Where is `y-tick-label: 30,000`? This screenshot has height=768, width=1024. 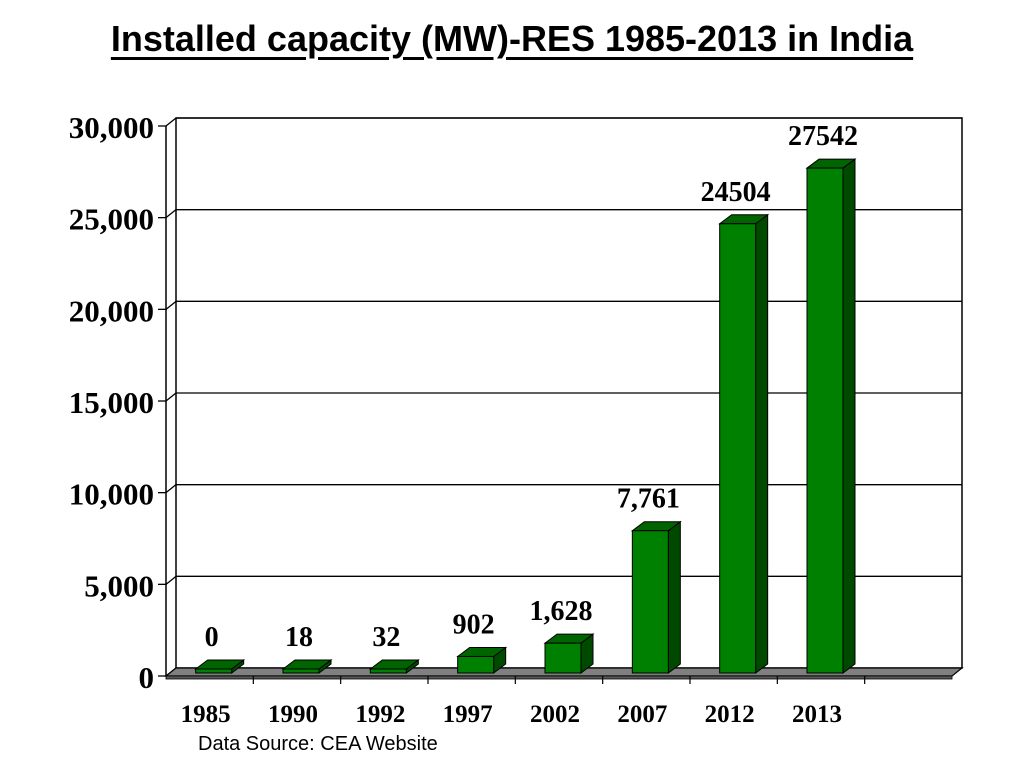
y-tick-label: 30,000 is located at coordinates (111, 127).